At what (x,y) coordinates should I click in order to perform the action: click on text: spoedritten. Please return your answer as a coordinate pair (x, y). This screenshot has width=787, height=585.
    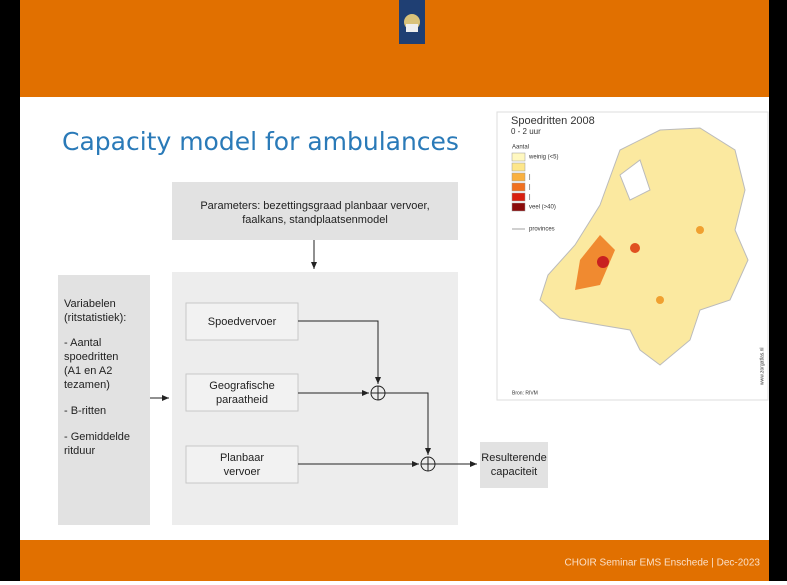
    Looking at the image, I should click on (91, 357).